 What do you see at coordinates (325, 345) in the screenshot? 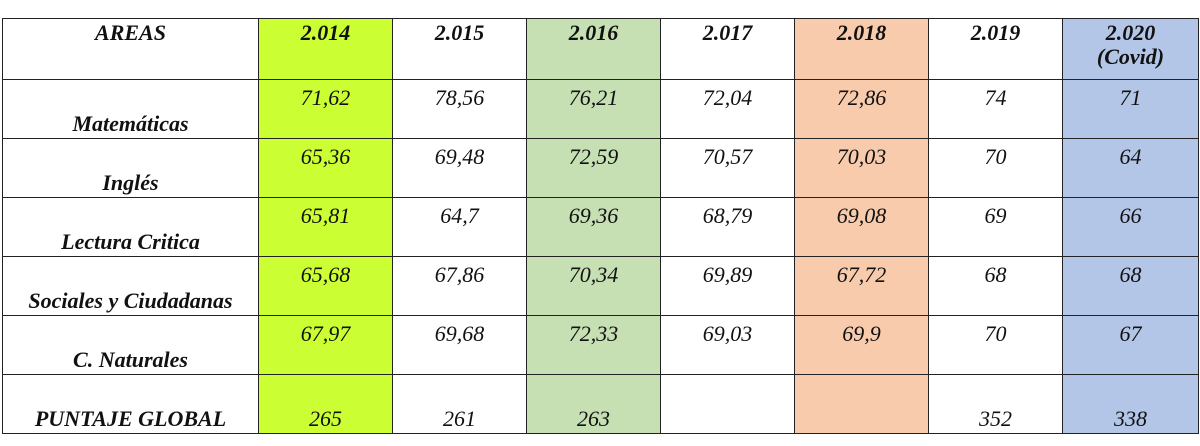
I see `score-cell: 67,97` at bounding box center [325, 345].